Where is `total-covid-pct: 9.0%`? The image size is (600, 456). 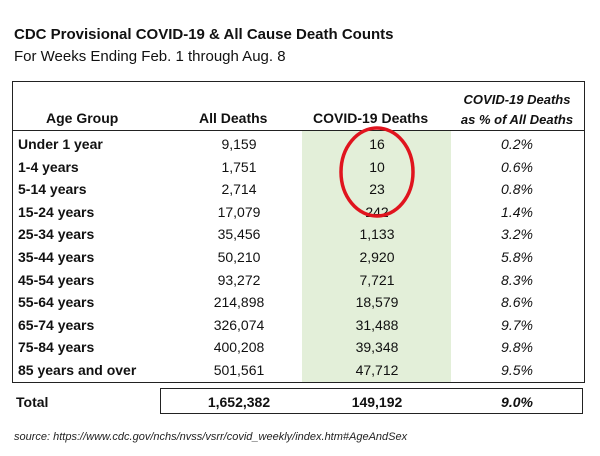
total-covid-pct: 9.0% is located at coordinates (517, 402).